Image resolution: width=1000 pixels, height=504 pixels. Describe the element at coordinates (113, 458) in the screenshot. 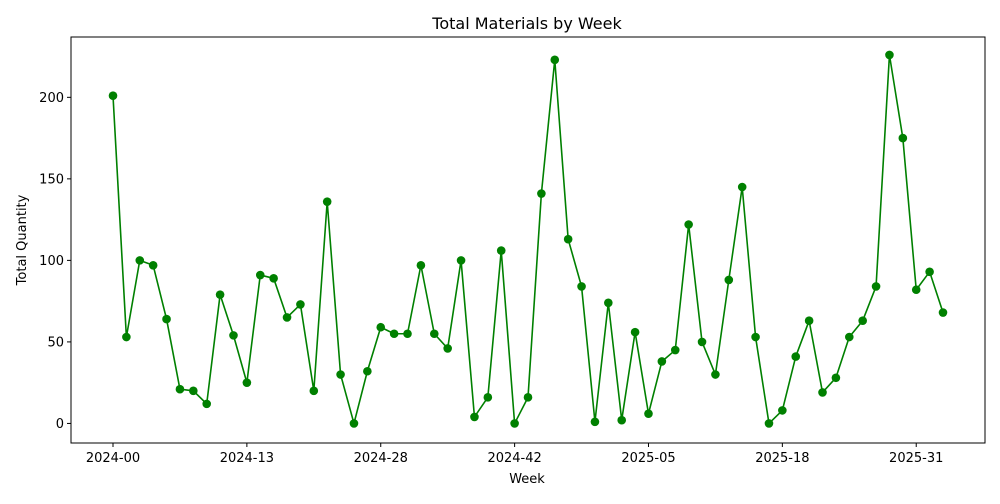

I see `x-tick-label: 2024-00` at that location.